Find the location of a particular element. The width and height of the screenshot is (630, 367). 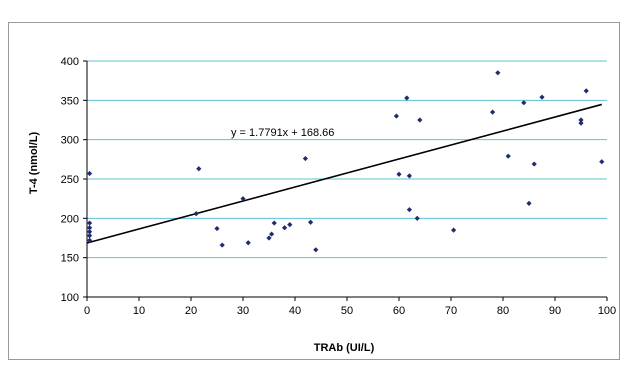

y-tick-label-200: 200 is located at coordinates (70, 219).